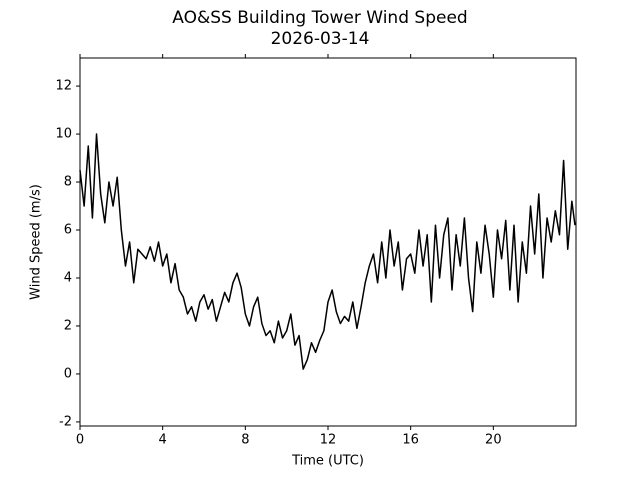  What do you see at coordinates (65, 421) in the screenshot?
I see `y-tick-label: -2` at bounding box center [65, 421].